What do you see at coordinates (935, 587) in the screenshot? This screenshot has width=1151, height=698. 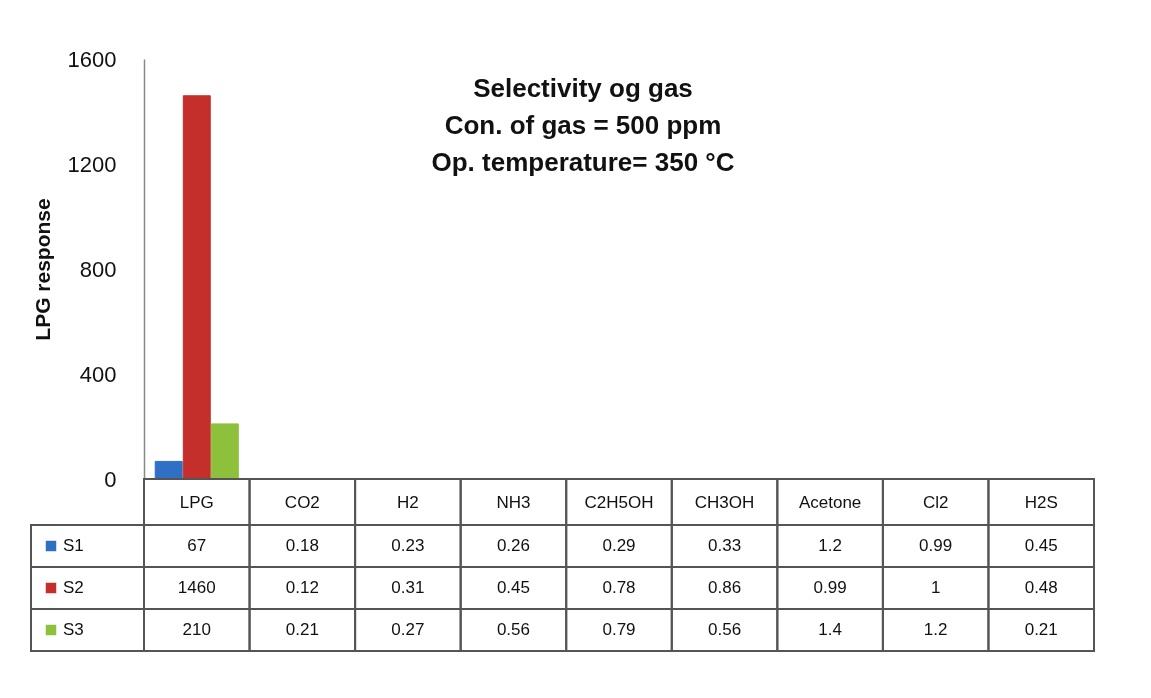 I see `data-label: 1` at bounding box center [935, 587].